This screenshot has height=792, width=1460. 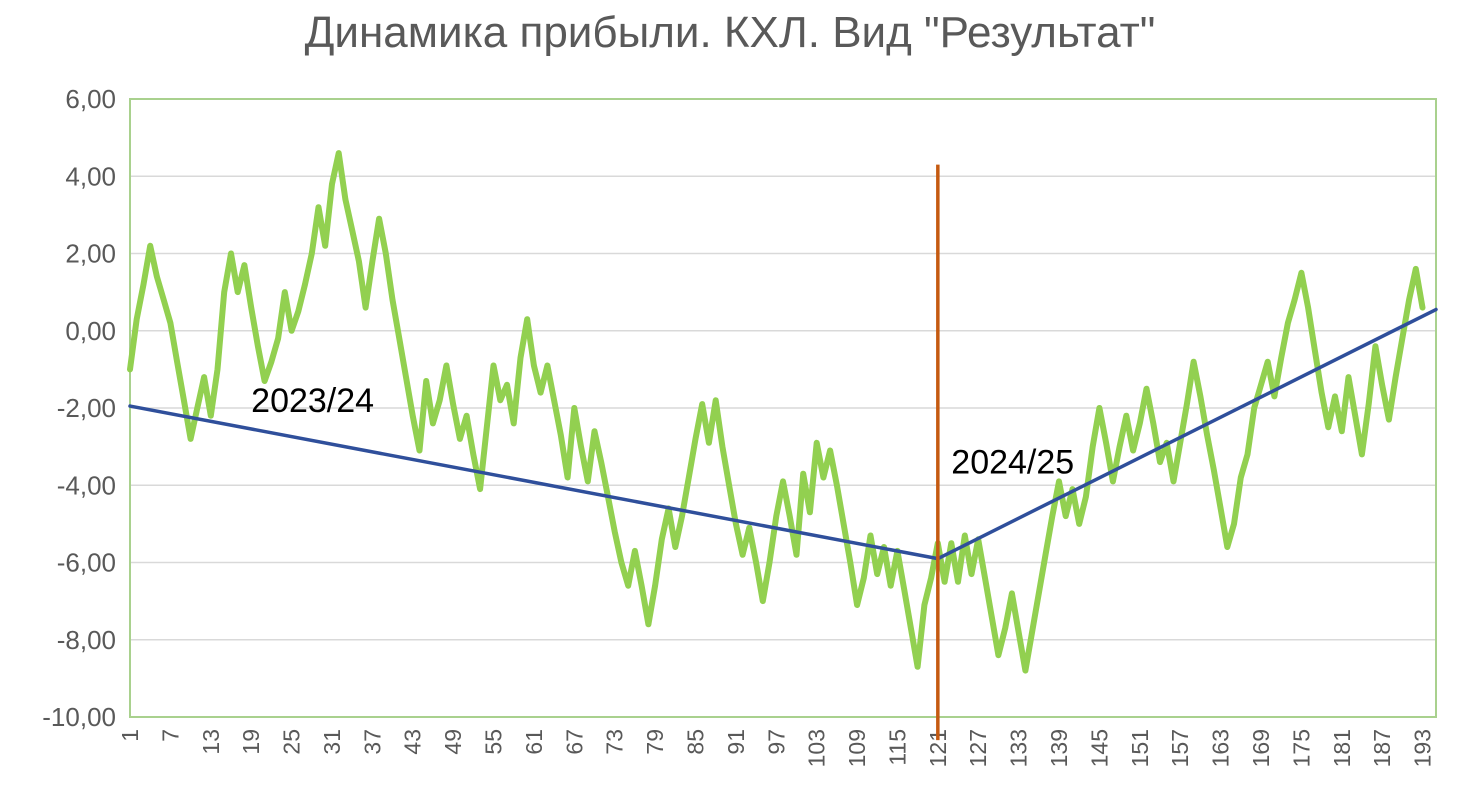 I want to click on x-tick-label: 55, so click(x=494, y=742).